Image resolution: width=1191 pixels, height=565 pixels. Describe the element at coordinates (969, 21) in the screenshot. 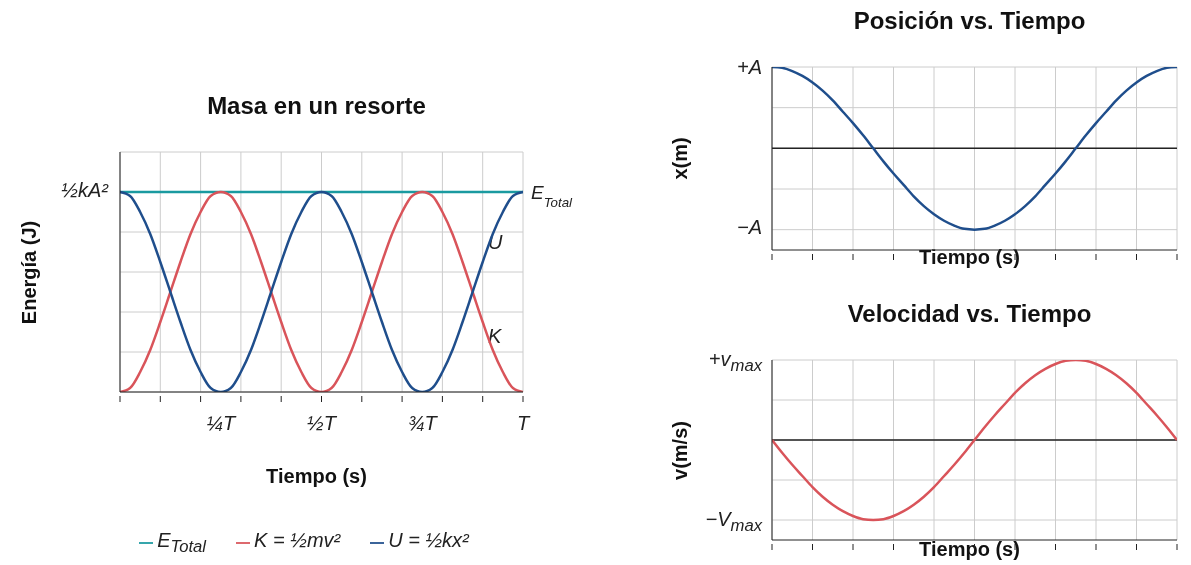

I see `chart-title: Posición vs. Tiempo` at that location.